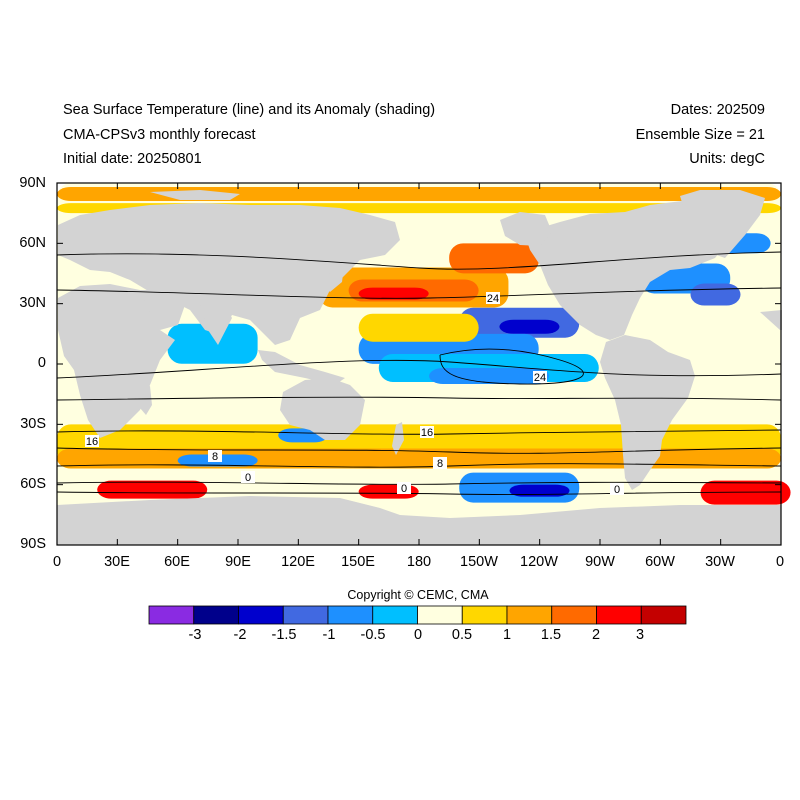  What do you see at coordinates (195, 635) in the screenshot?
I see `colorbar-label: -3` at bounding box center [195, 635].